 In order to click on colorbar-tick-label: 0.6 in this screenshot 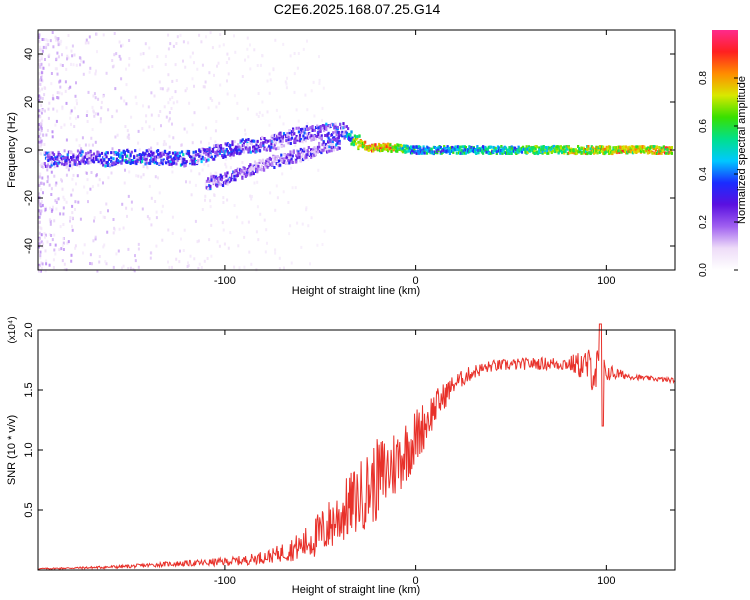, I will do `click(703, 126)`.